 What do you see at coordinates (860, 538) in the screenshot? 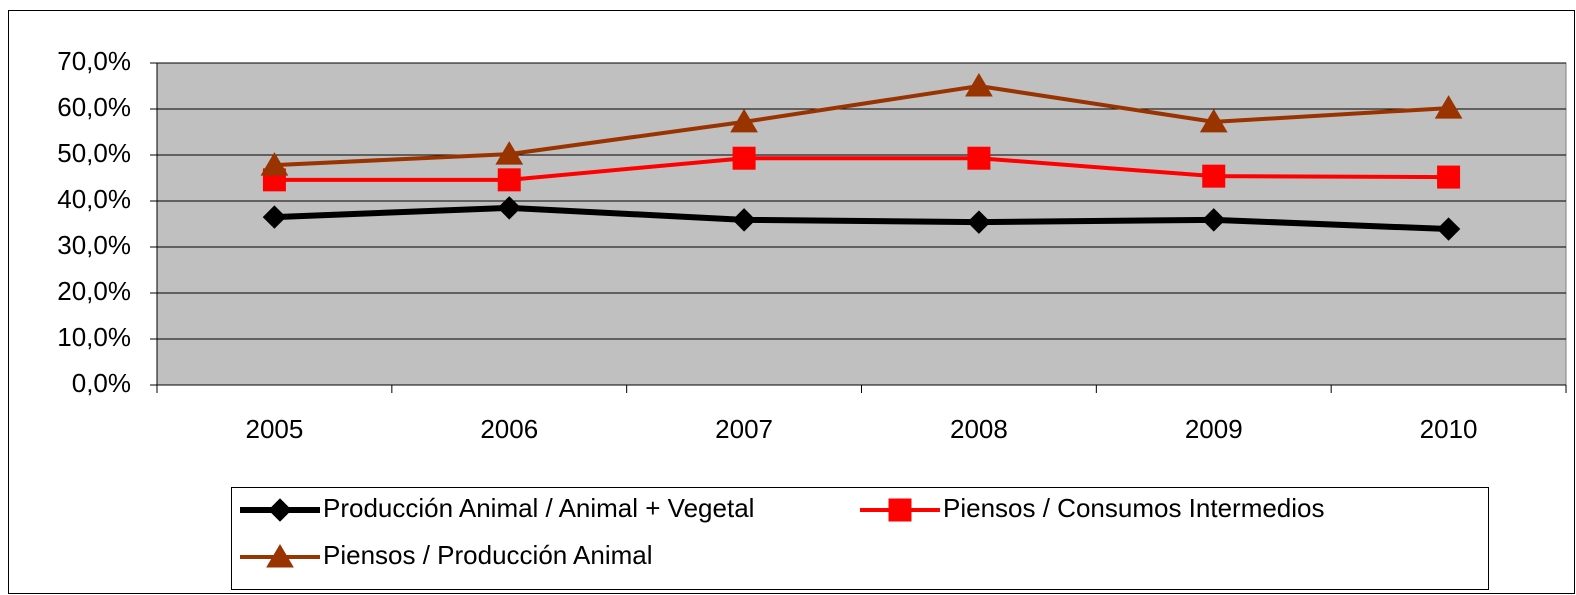
I see `legend-box` at bounding box center [860, 538].